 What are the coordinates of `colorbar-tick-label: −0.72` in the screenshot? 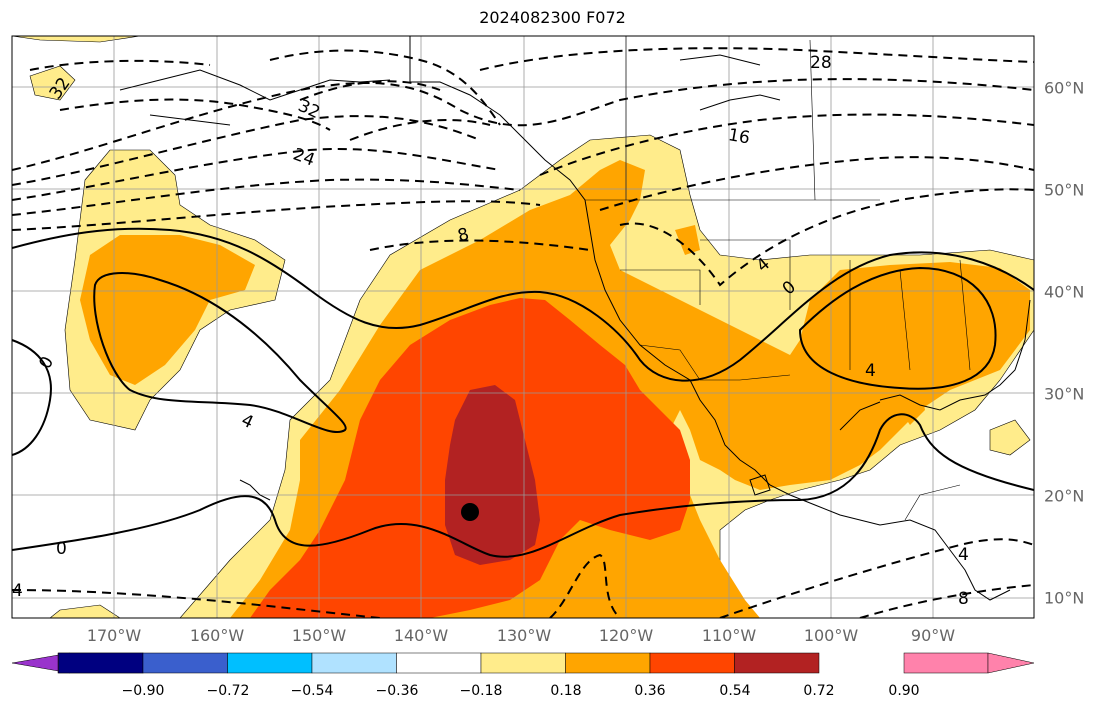 It's located at (228, 691).